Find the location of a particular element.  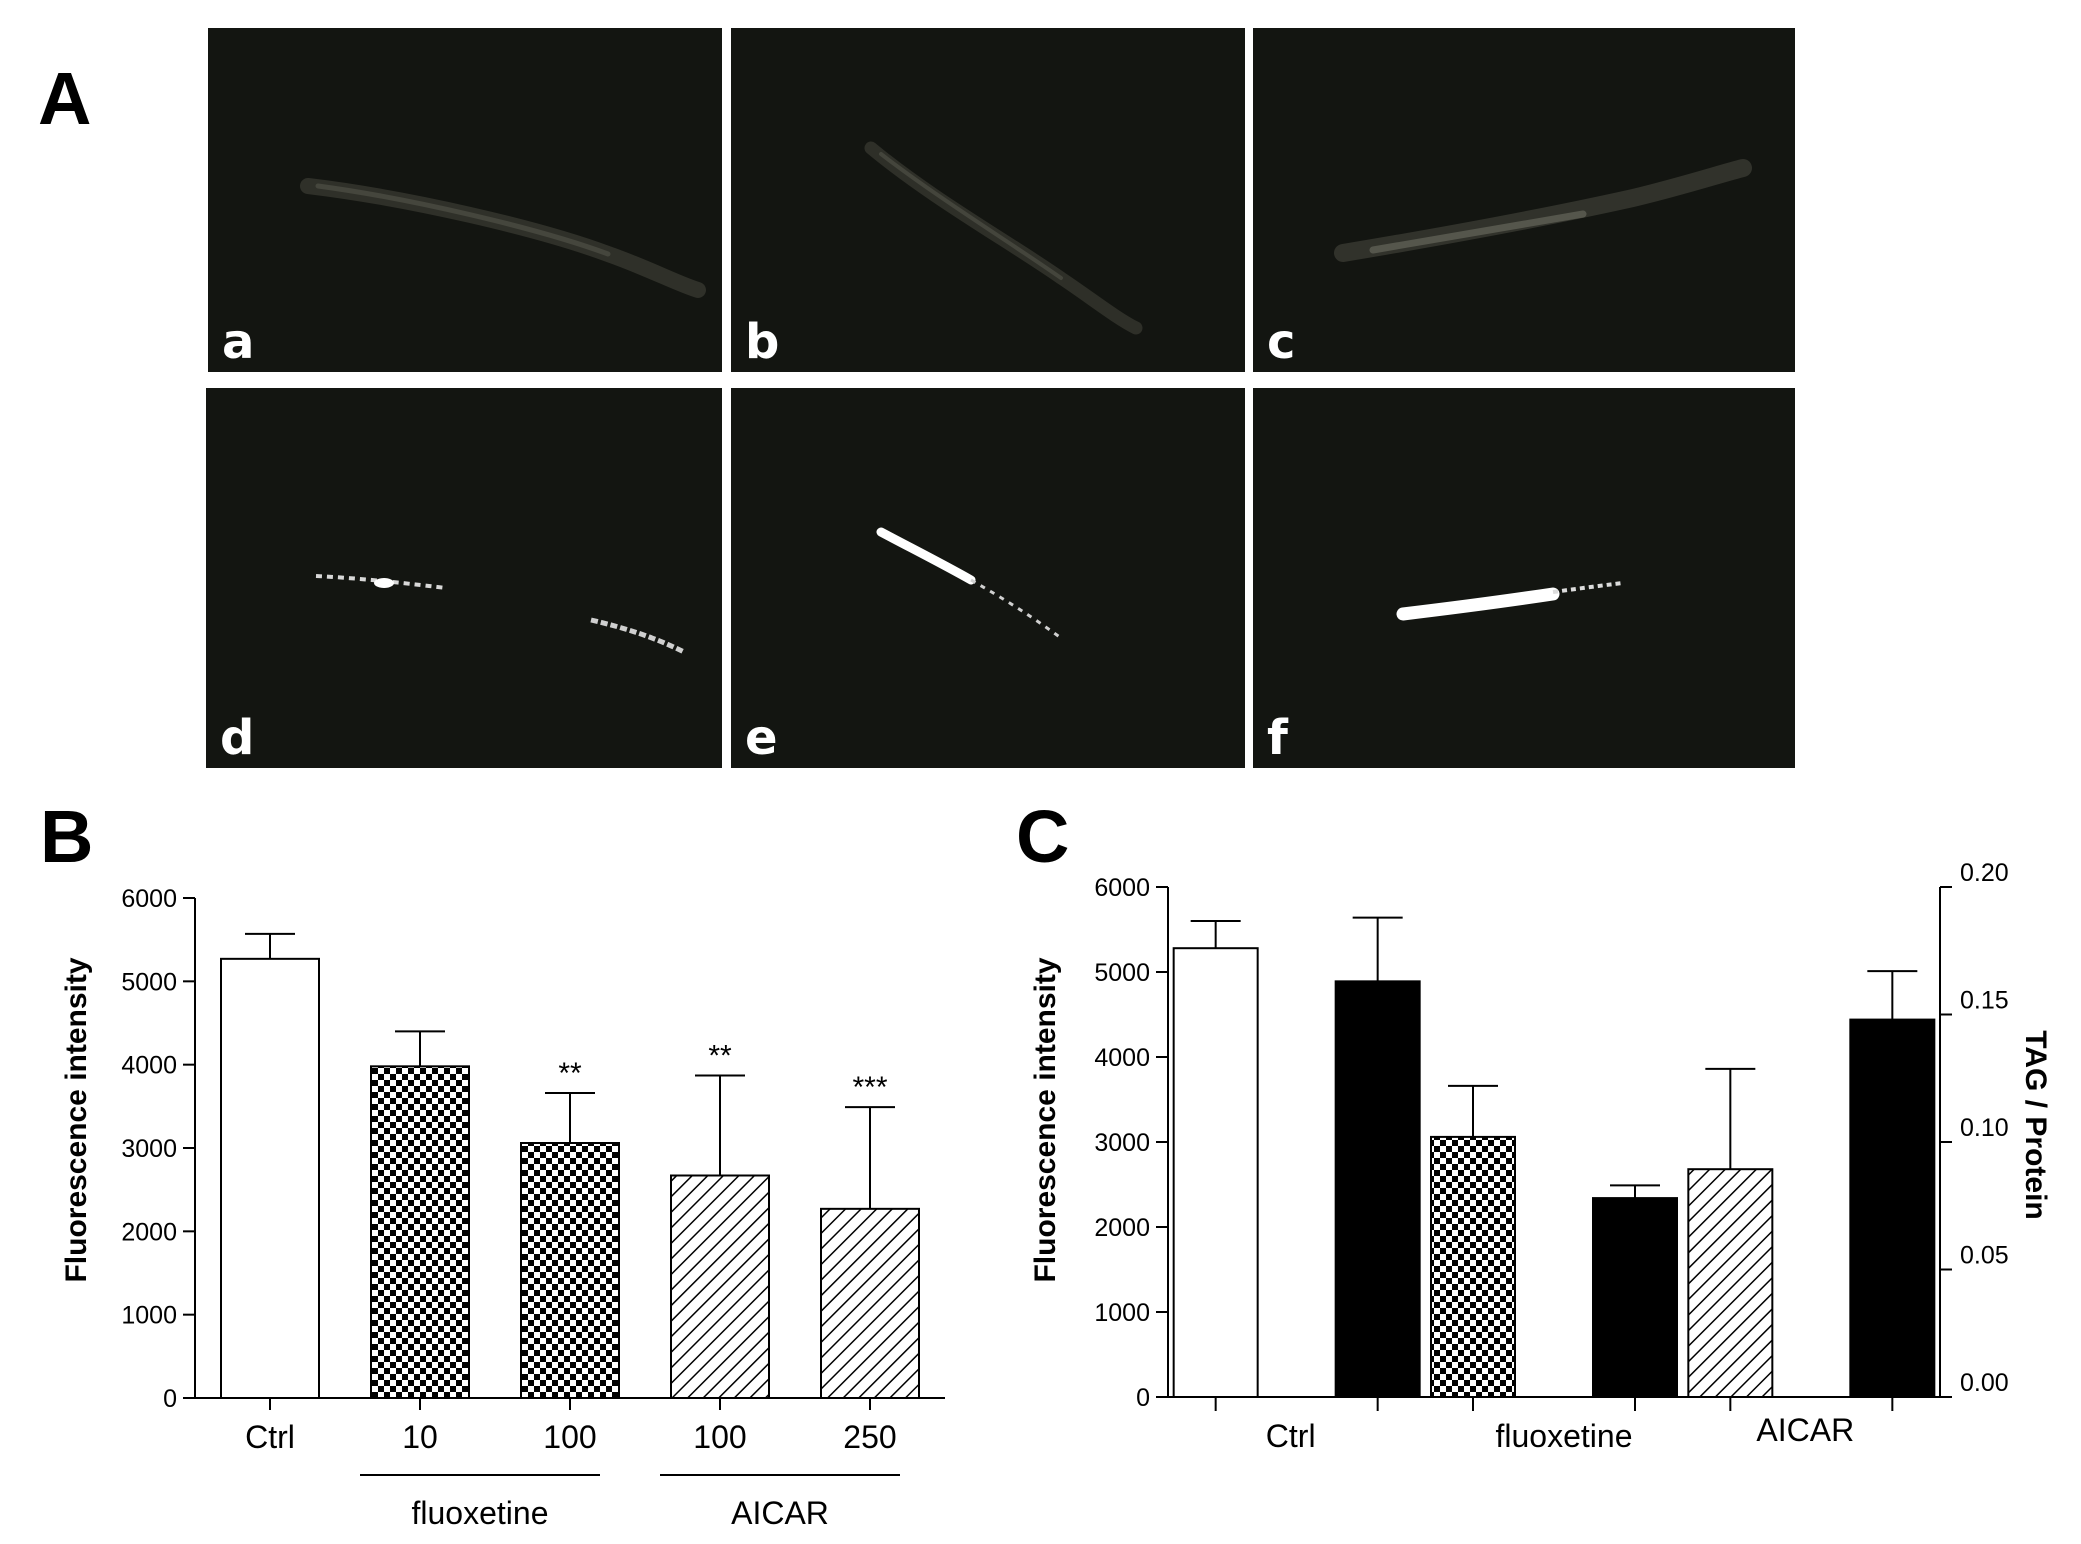

micrograph-label-f: f is located at coordinates (1277, 738).